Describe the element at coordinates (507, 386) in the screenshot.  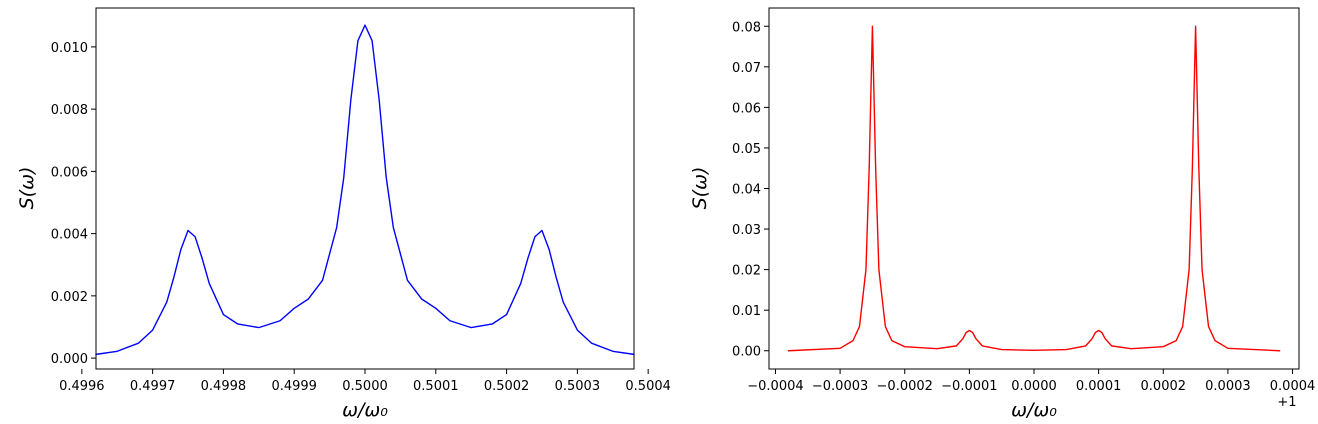
I see `left-x-tick-label: 0.5002` at that location.